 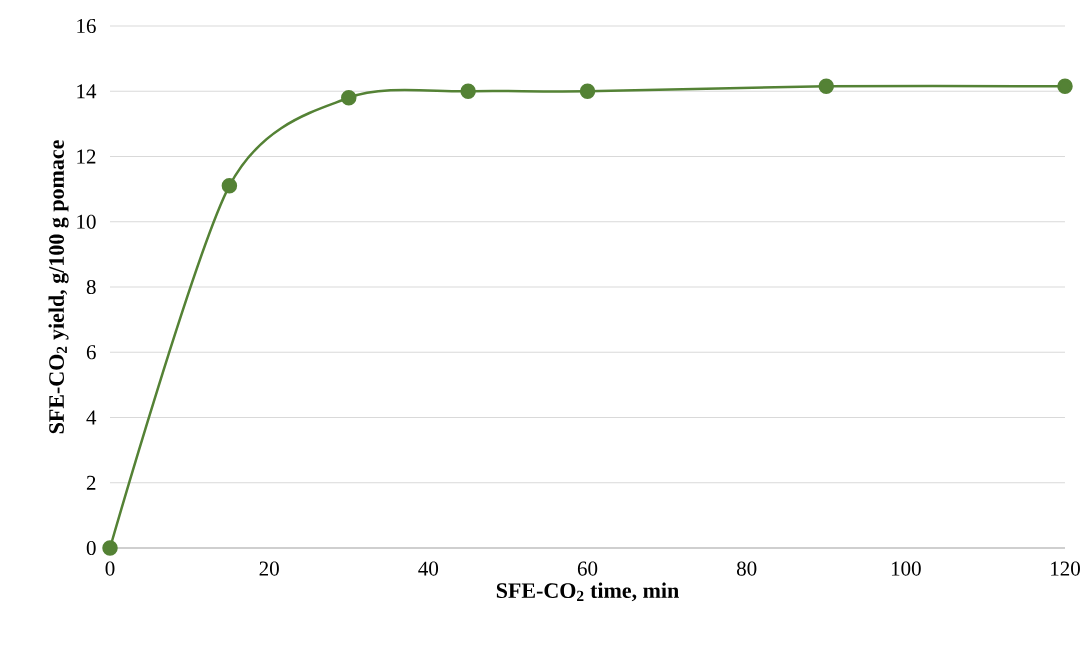 I want to click on y-tick-label: 10, so click(x=86, y=221).